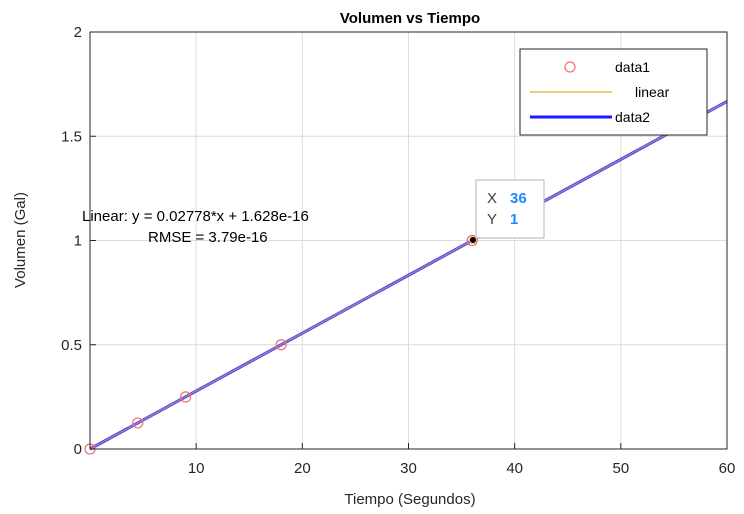  Describe the element at coordinates (71, 136) in the screenshot. I see `y-tick-label: 1.5` at that location.